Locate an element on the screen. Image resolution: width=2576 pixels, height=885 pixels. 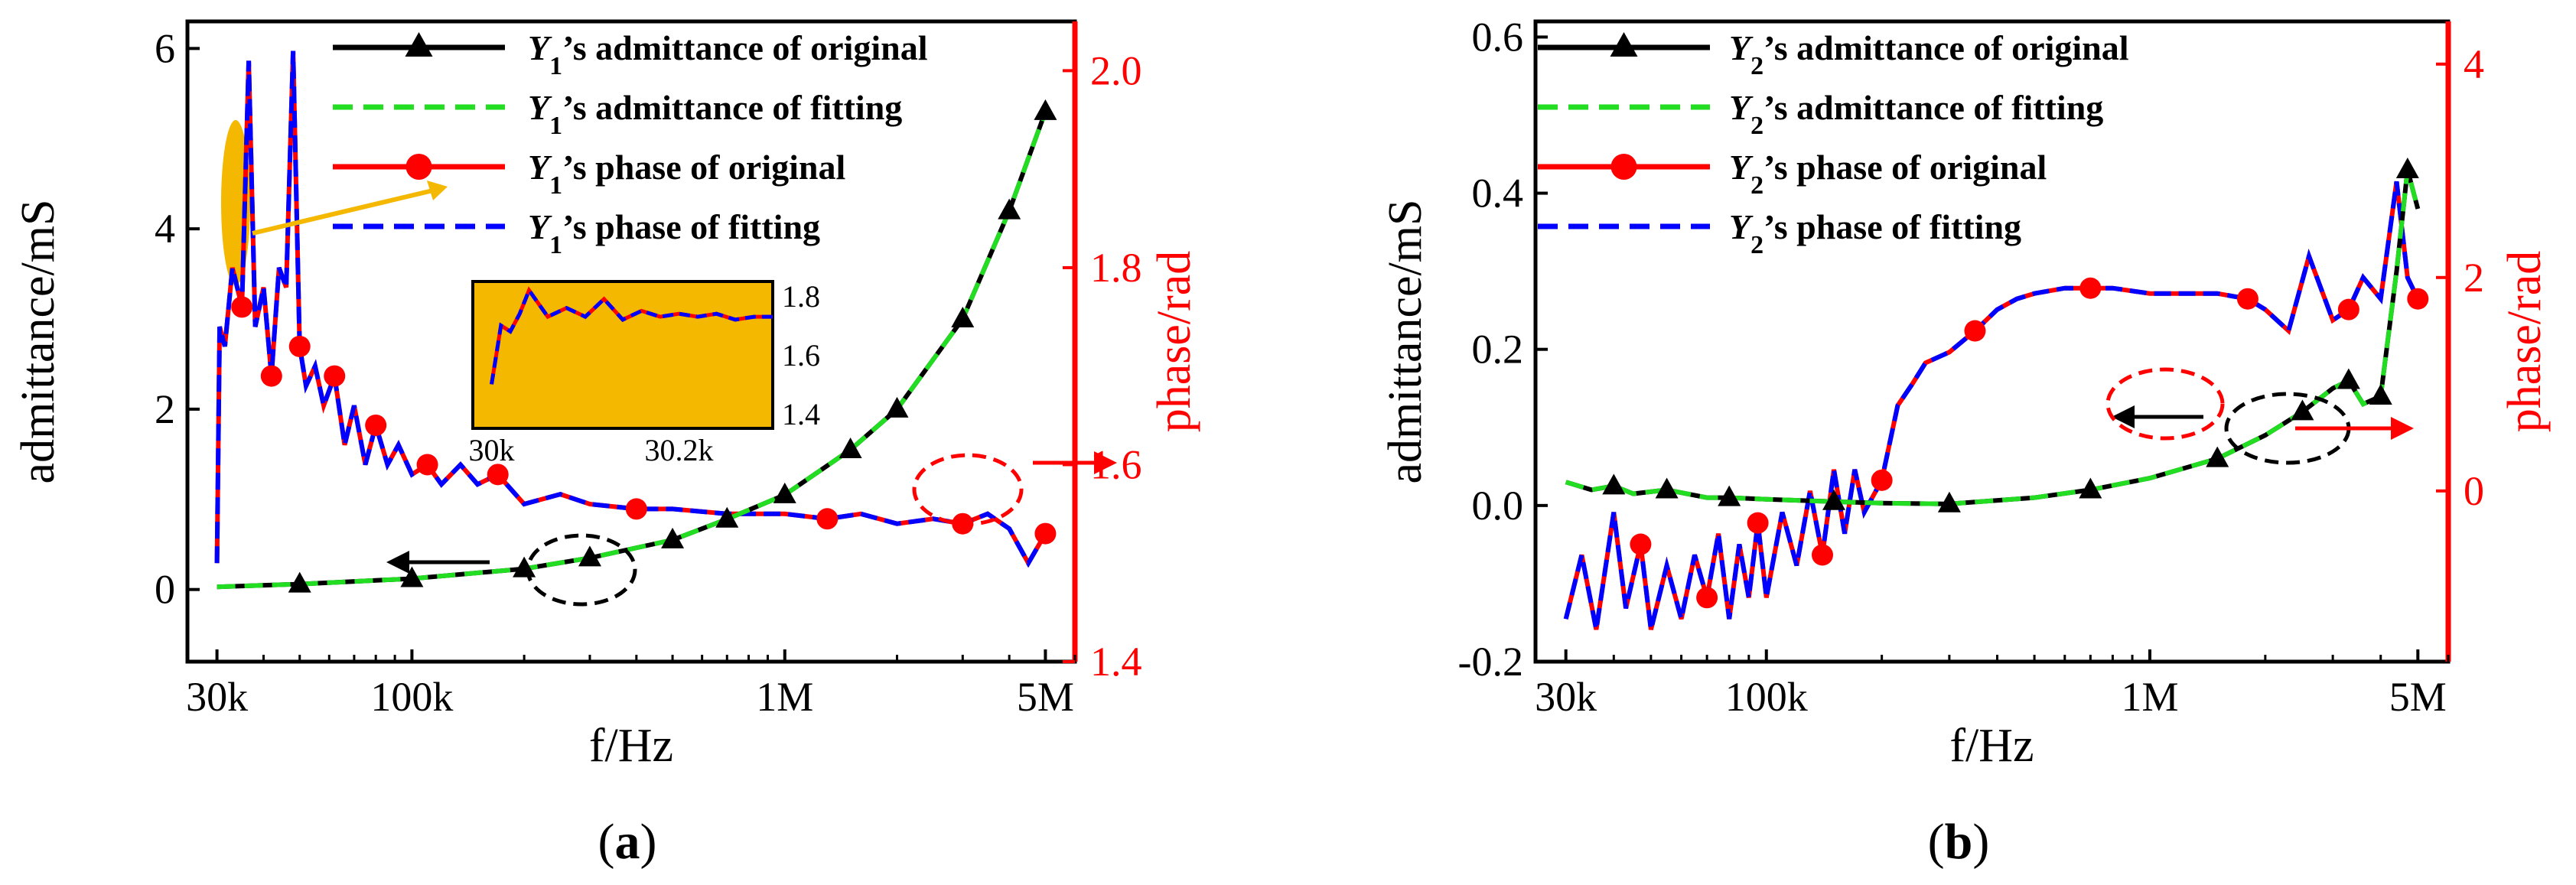
y-tick-label: 0.0 is located at coordinates (1498, 506).